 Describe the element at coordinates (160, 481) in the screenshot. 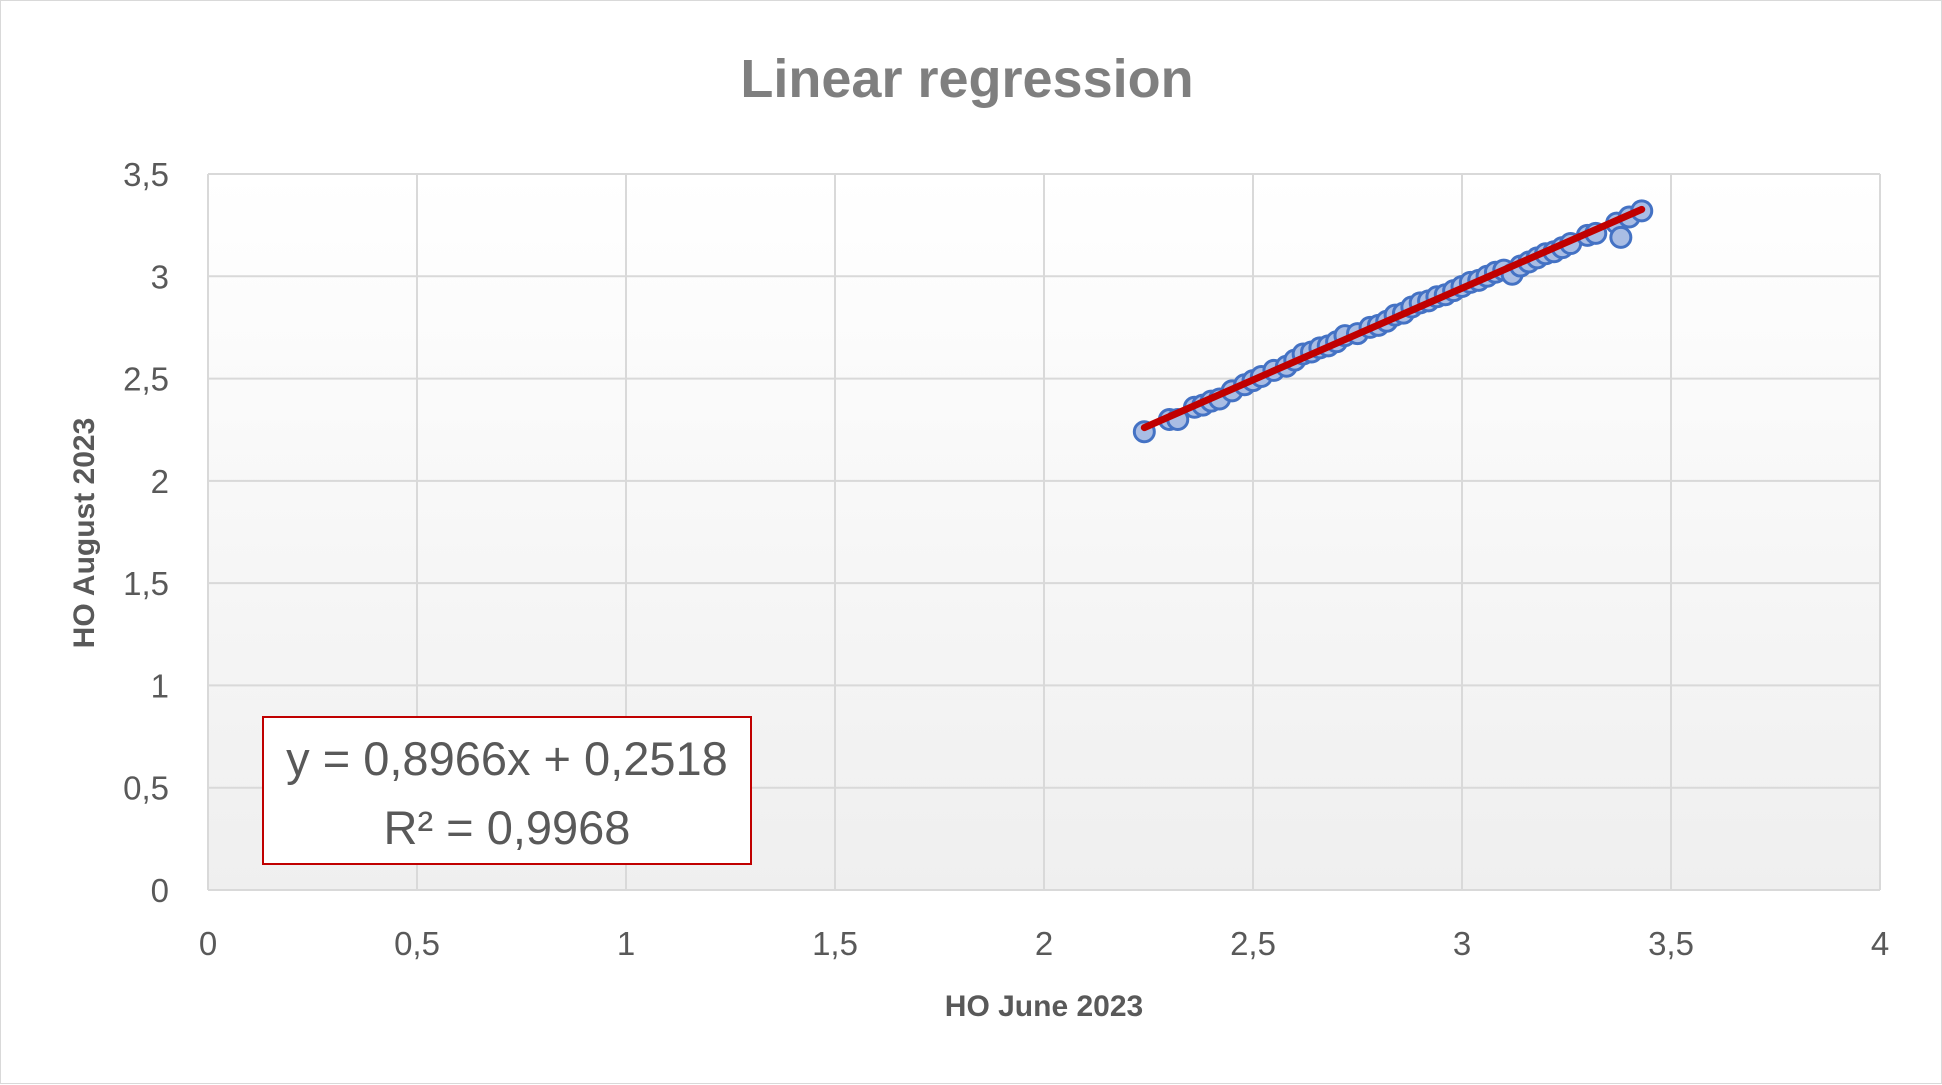

I see `y-tick-label: 2` at that location.